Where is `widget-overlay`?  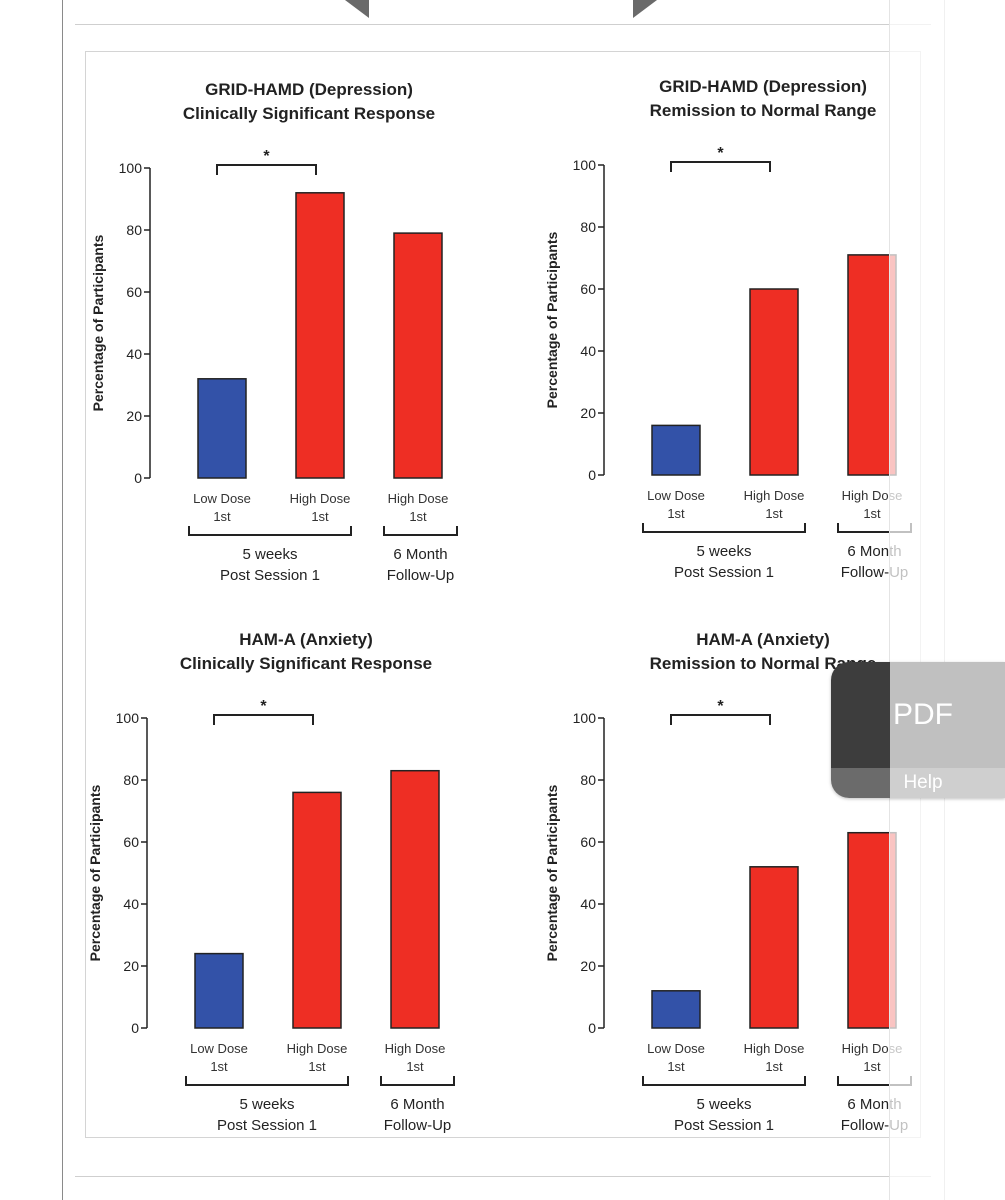 widget-overlay is located at coordinates (947, 730).